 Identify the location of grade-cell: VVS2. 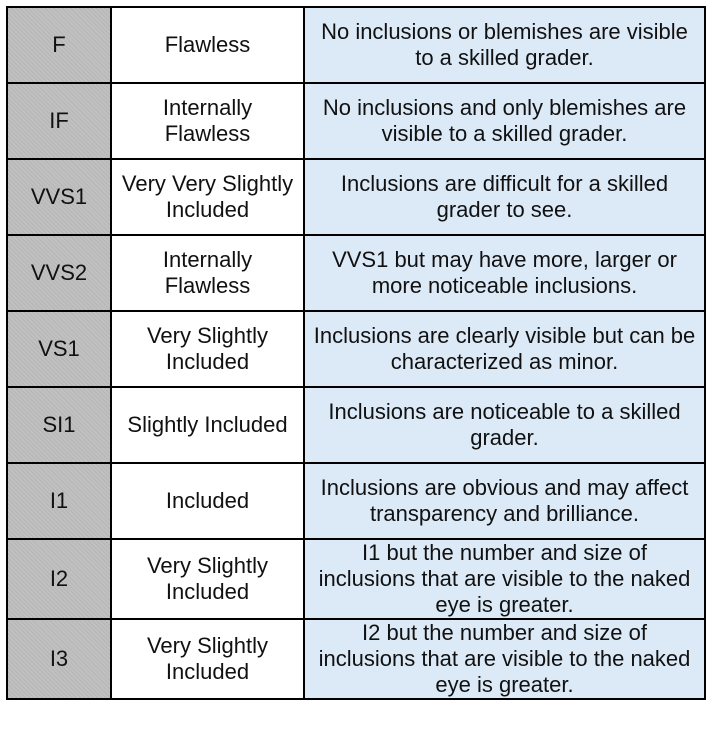
(59, 273).